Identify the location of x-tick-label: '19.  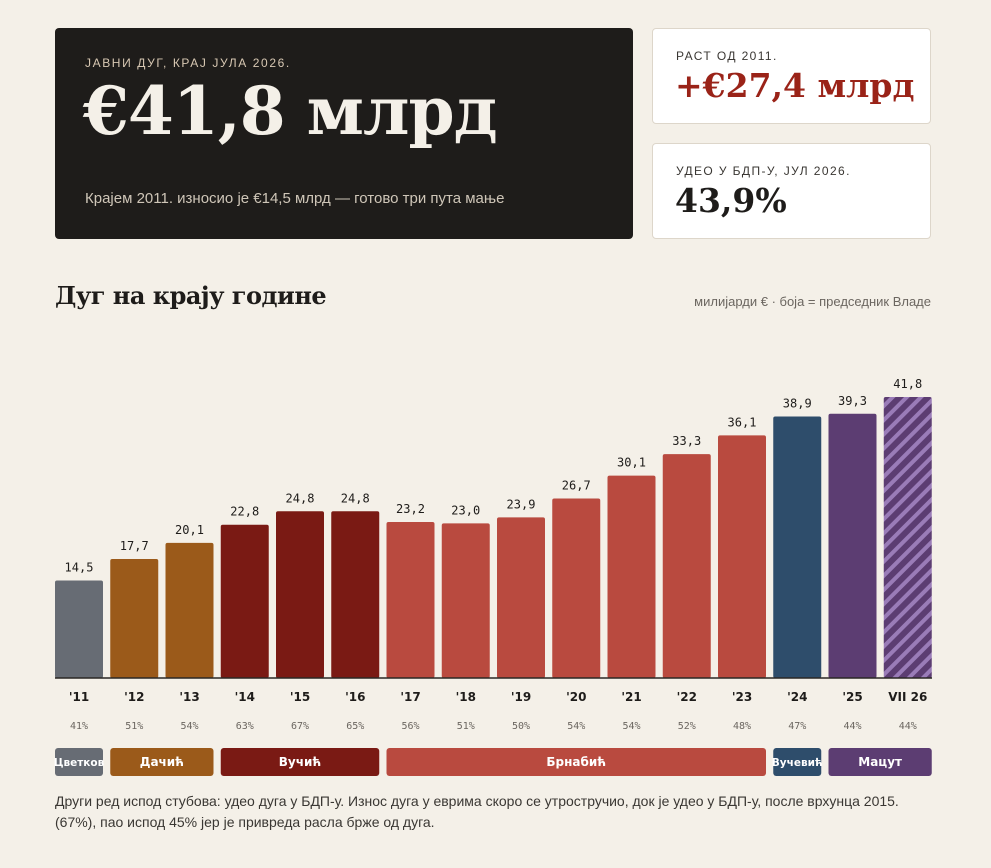
(521, 697).